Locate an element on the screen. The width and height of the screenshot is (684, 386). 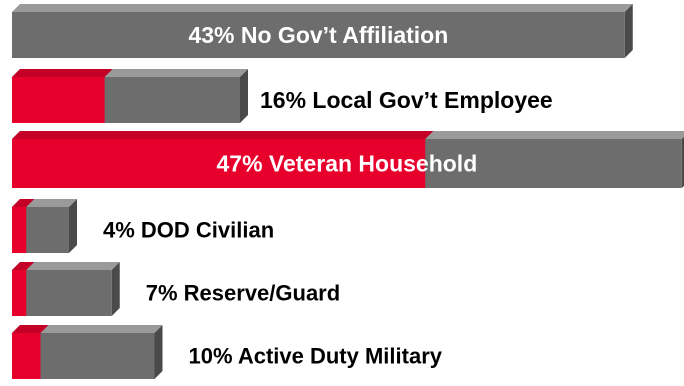
bar-1: 43% No Gov’t Affiliation is located at coordinates (322, 31).